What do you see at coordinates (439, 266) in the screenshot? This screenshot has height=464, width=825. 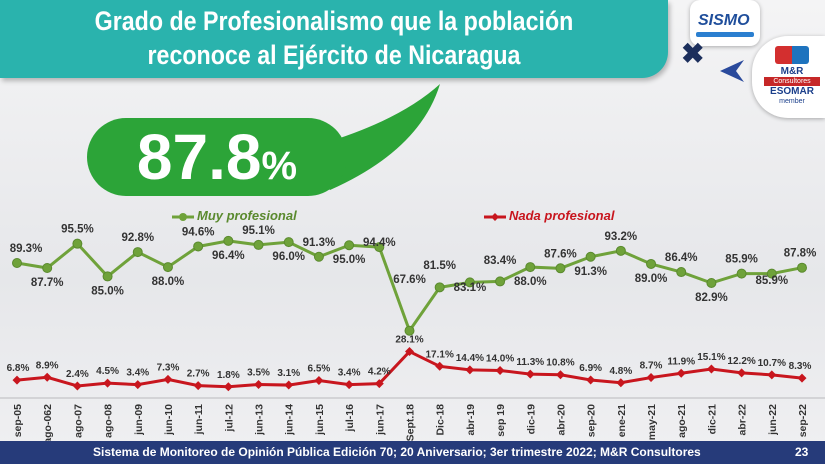 I see `series-muy-data-label: 81.5%` at bounding box center [439, 266].